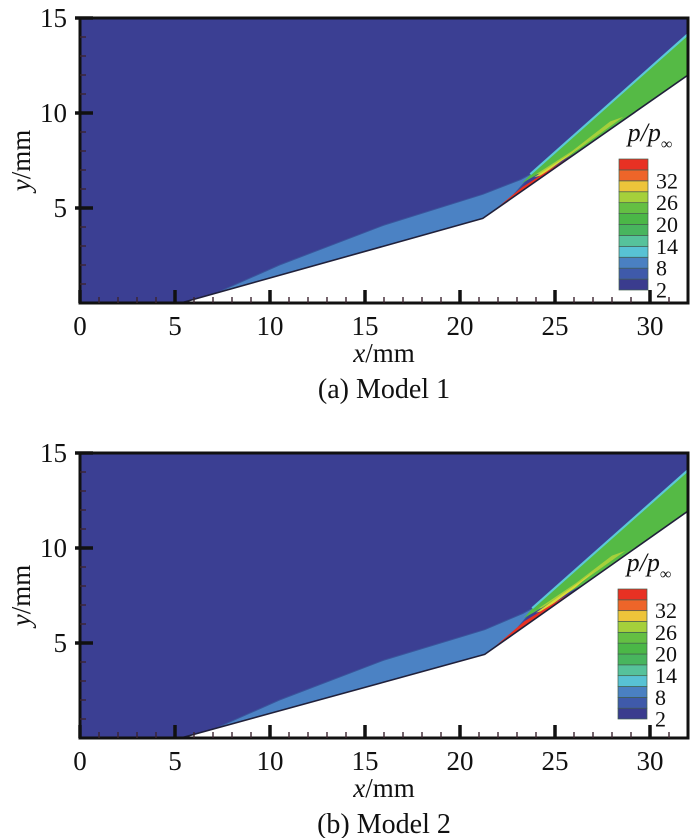  I want to click on panel-caption: (b) Model 2, so click(384, 823).